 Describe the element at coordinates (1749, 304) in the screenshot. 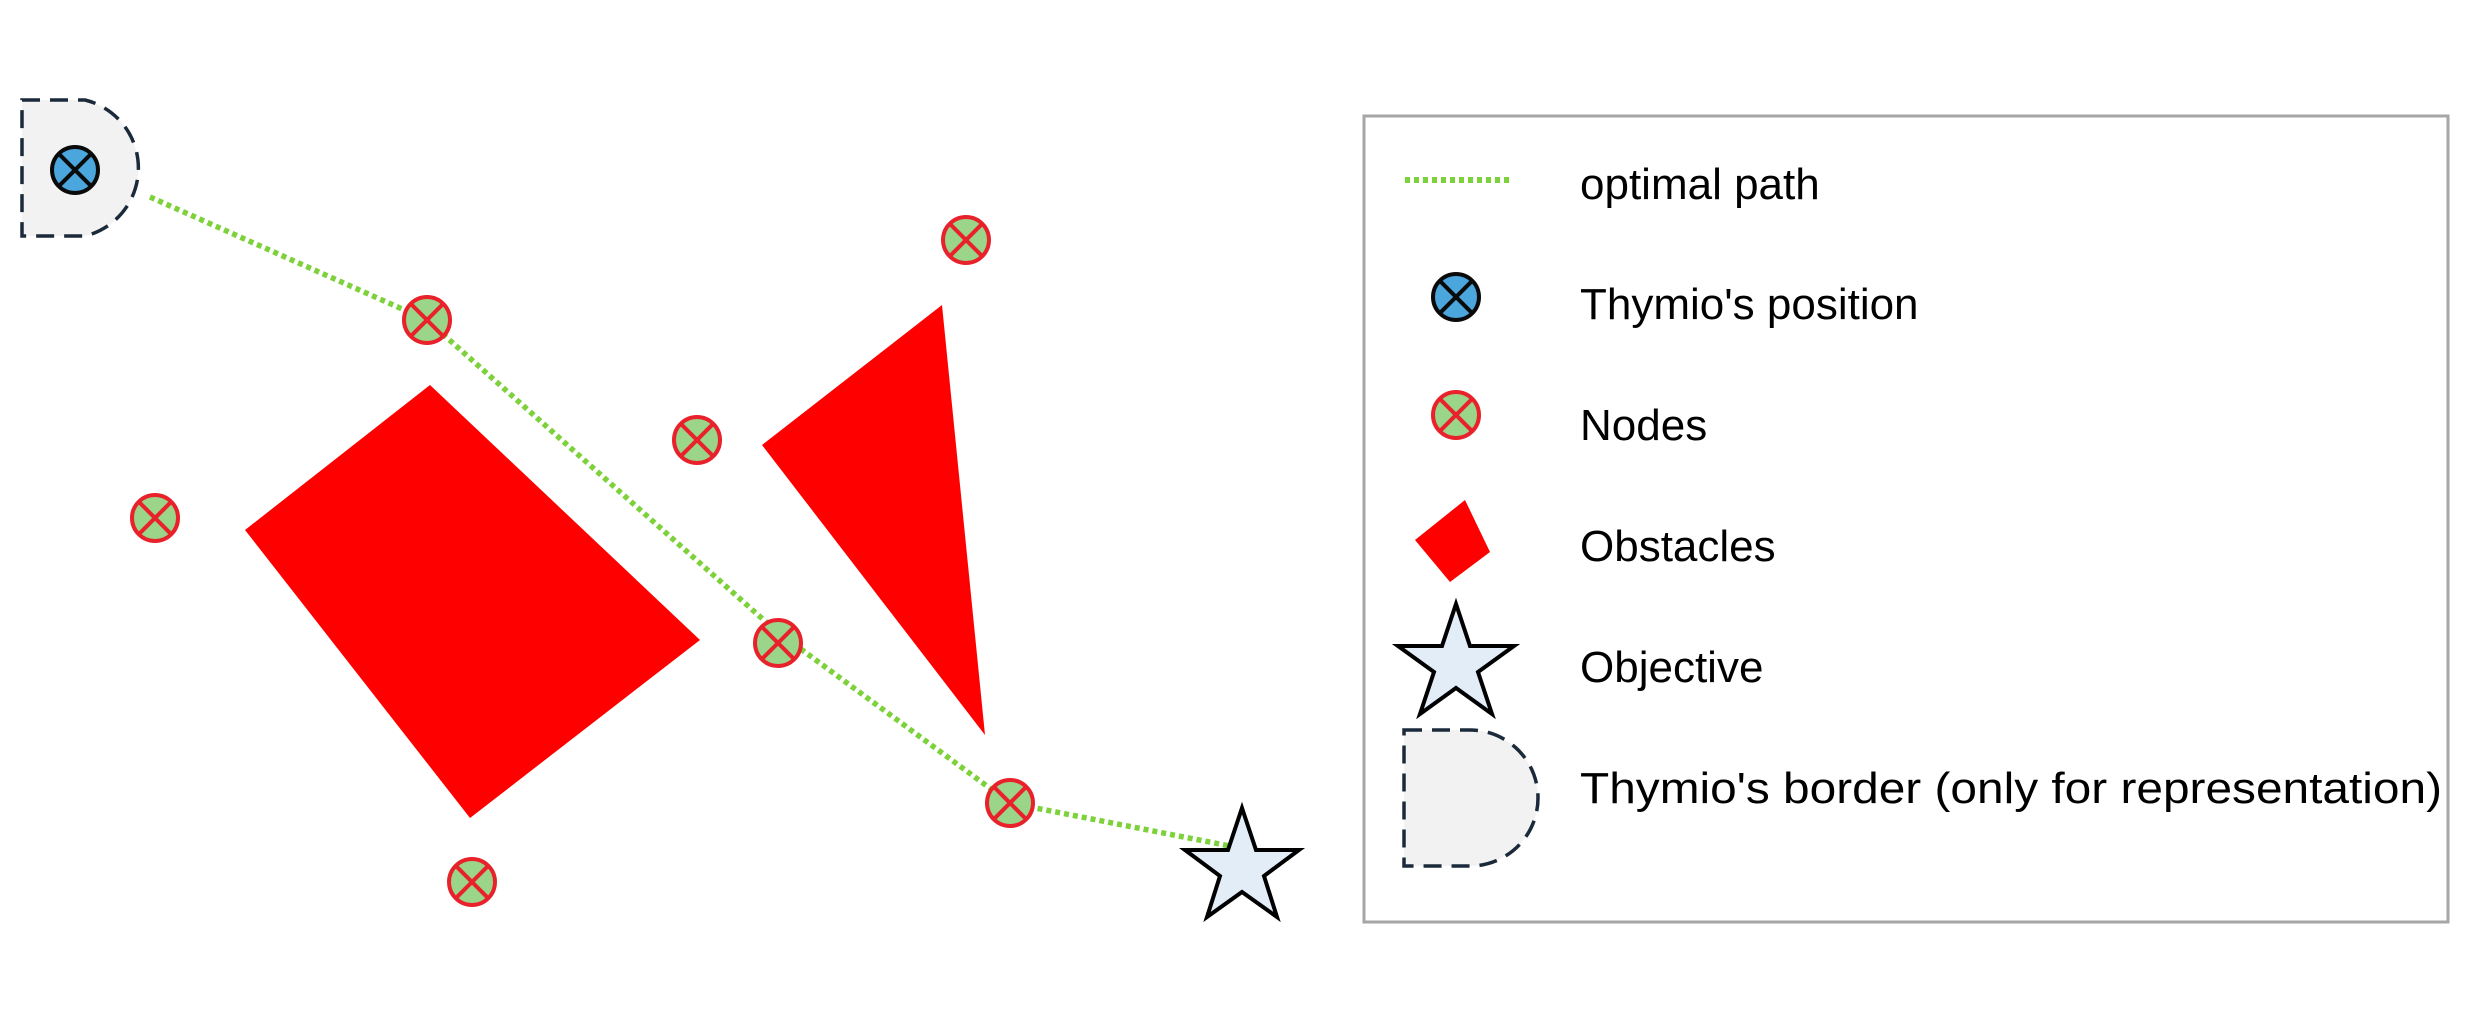

I see `legend-label-thymio-position: Thymio's position` at that location.